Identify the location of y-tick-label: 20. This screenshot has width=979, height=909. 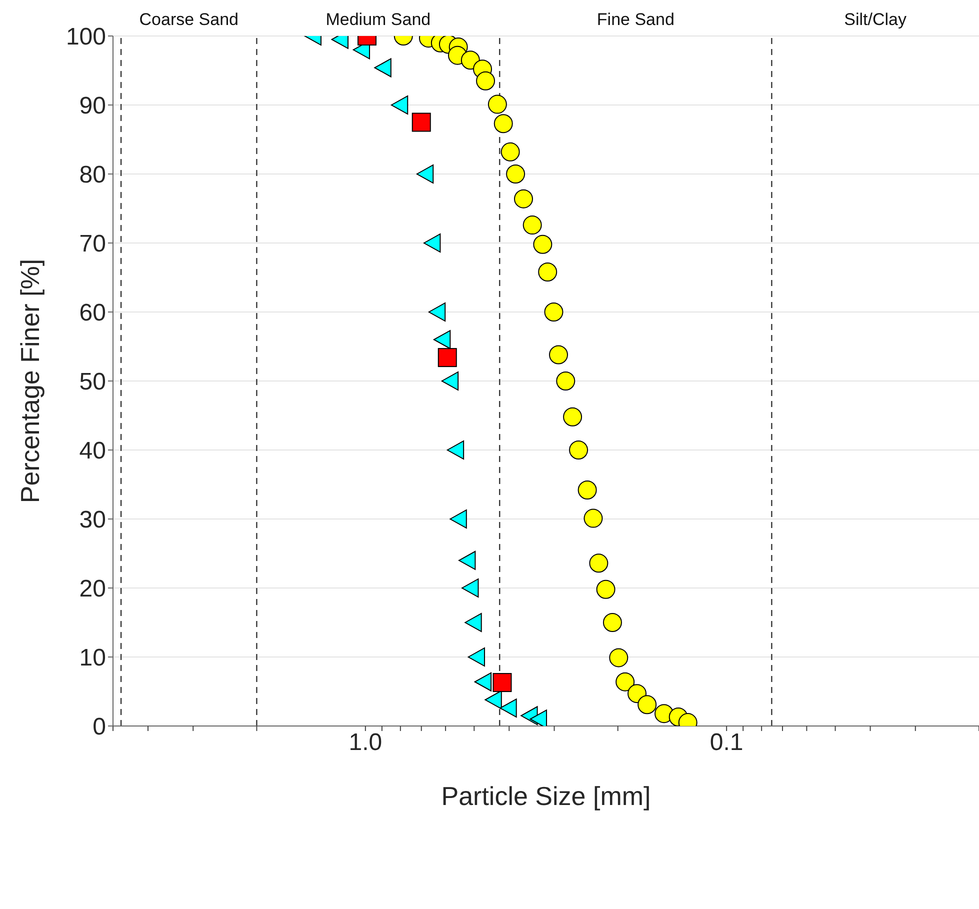
(92, 589).